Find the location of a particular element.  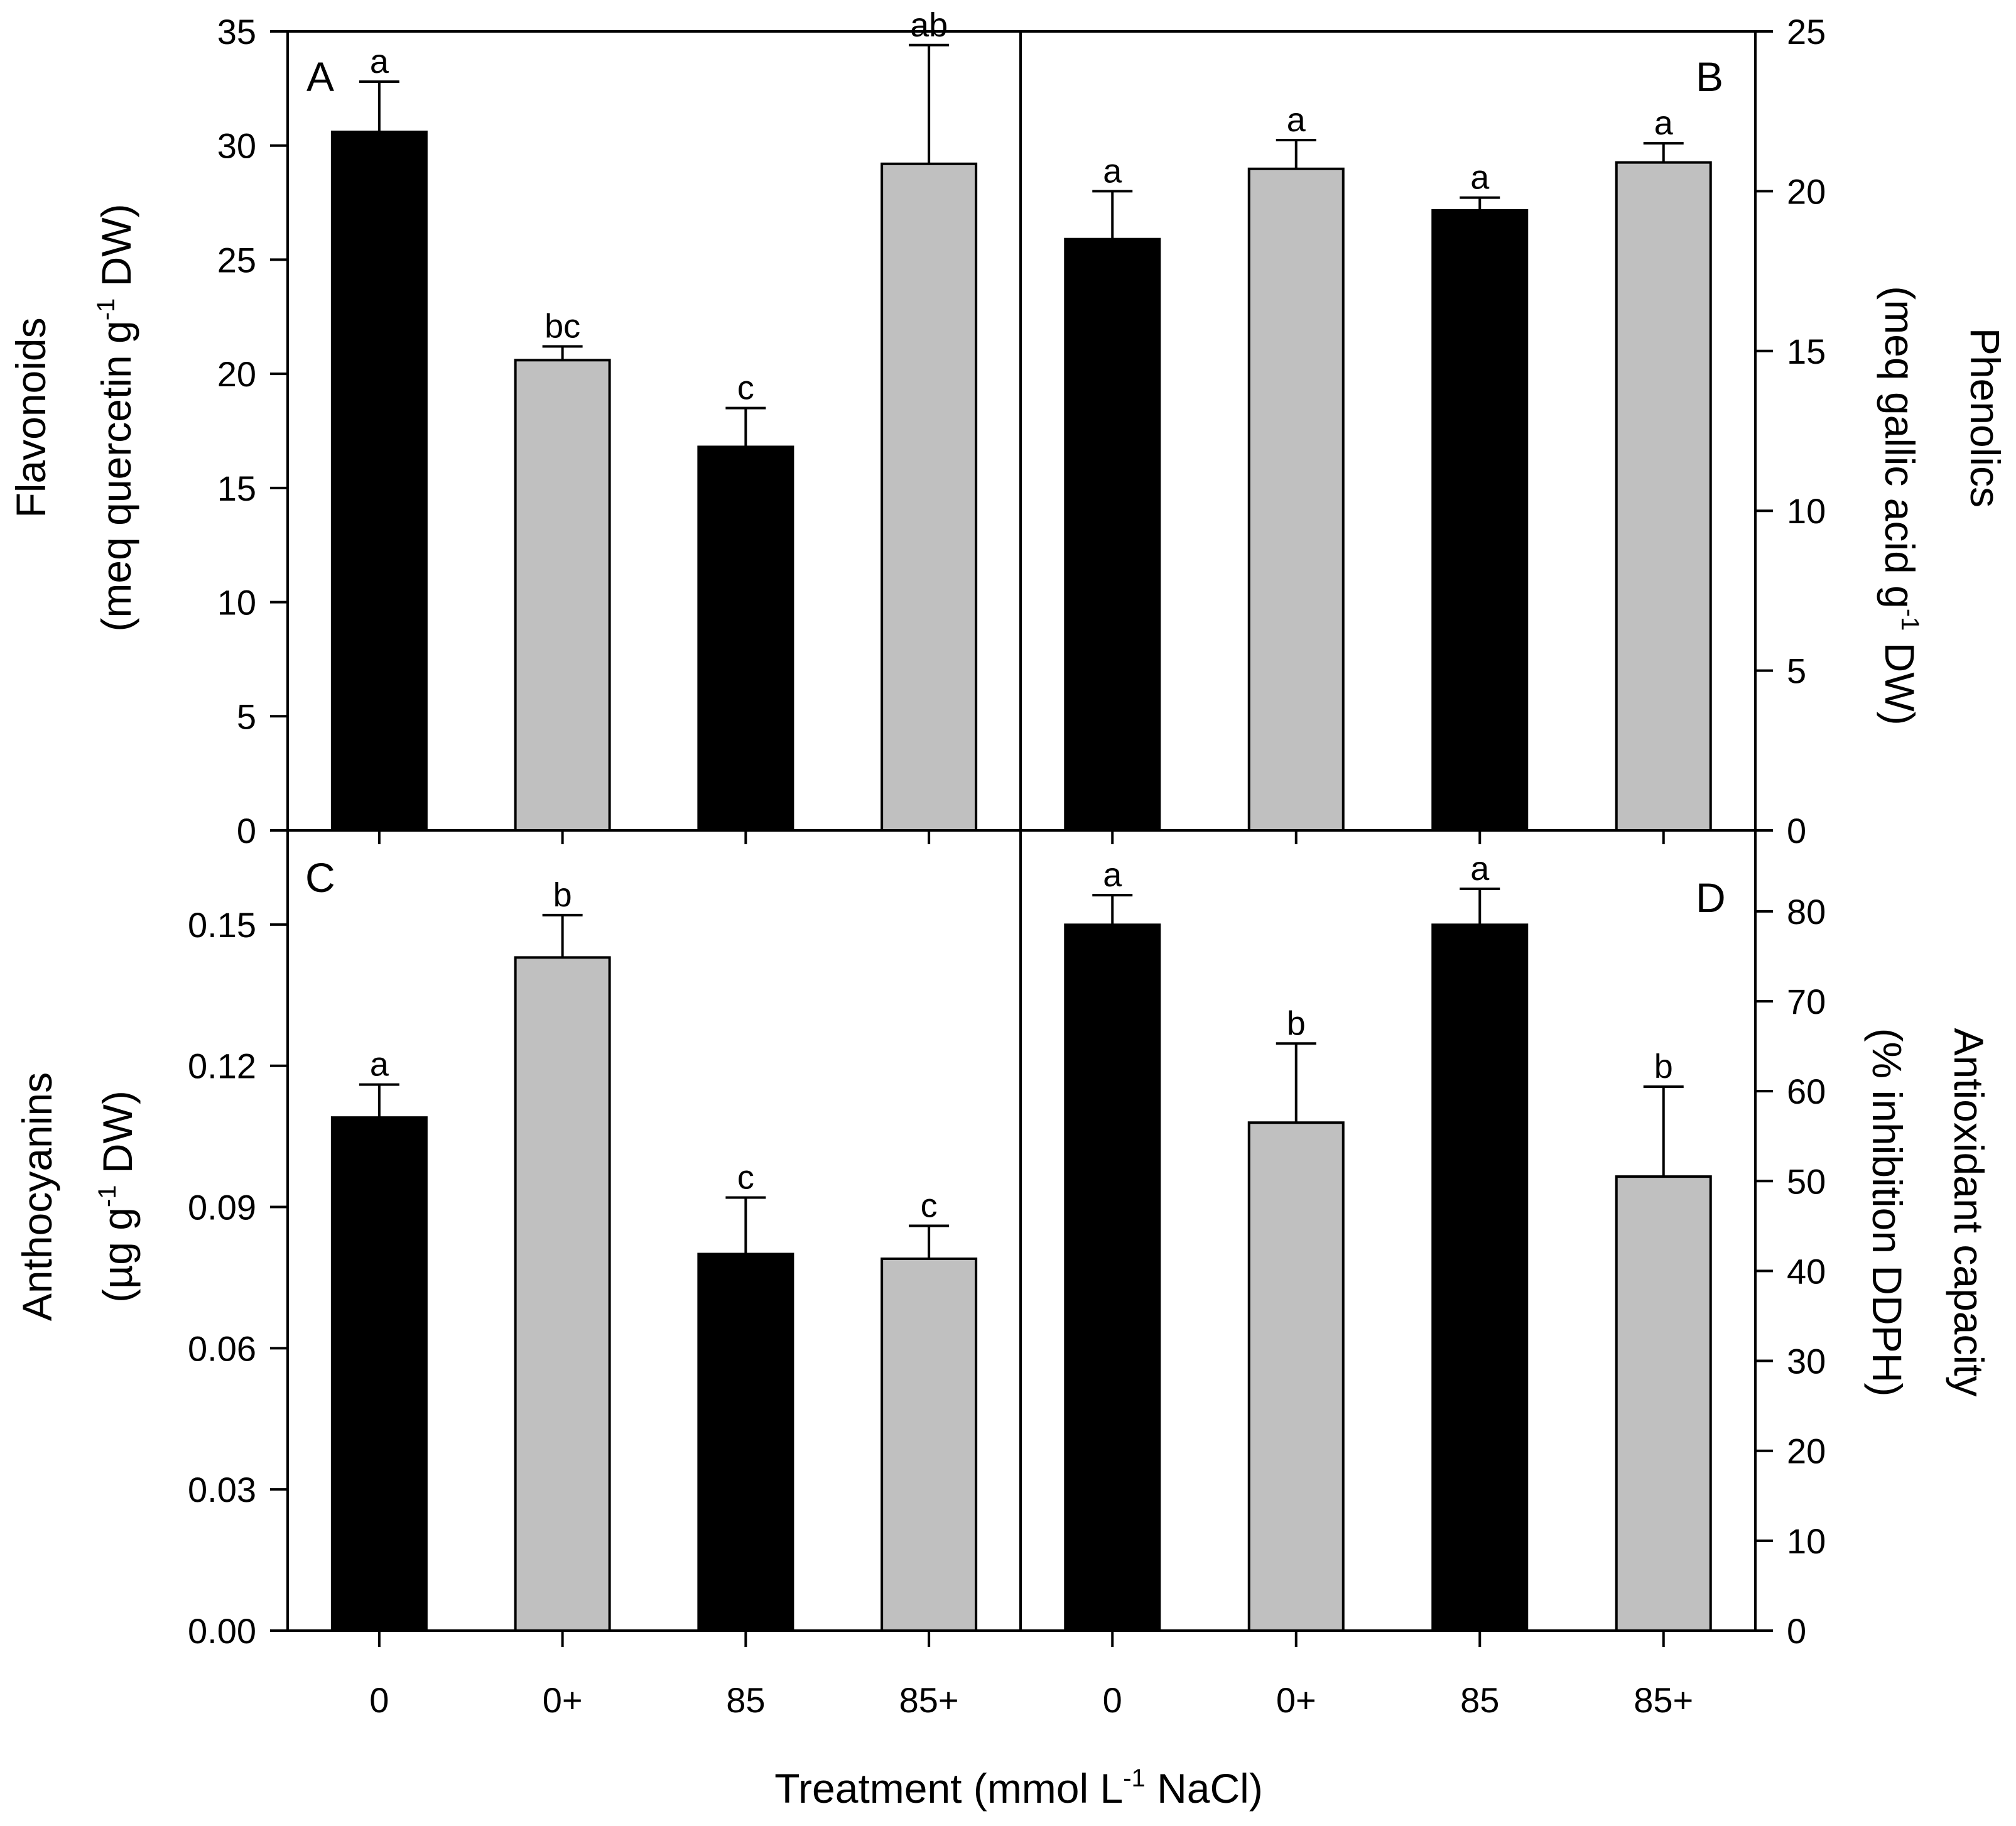

panel-b-ytick-label-1: 5 is located at coordinates (1796, 671).